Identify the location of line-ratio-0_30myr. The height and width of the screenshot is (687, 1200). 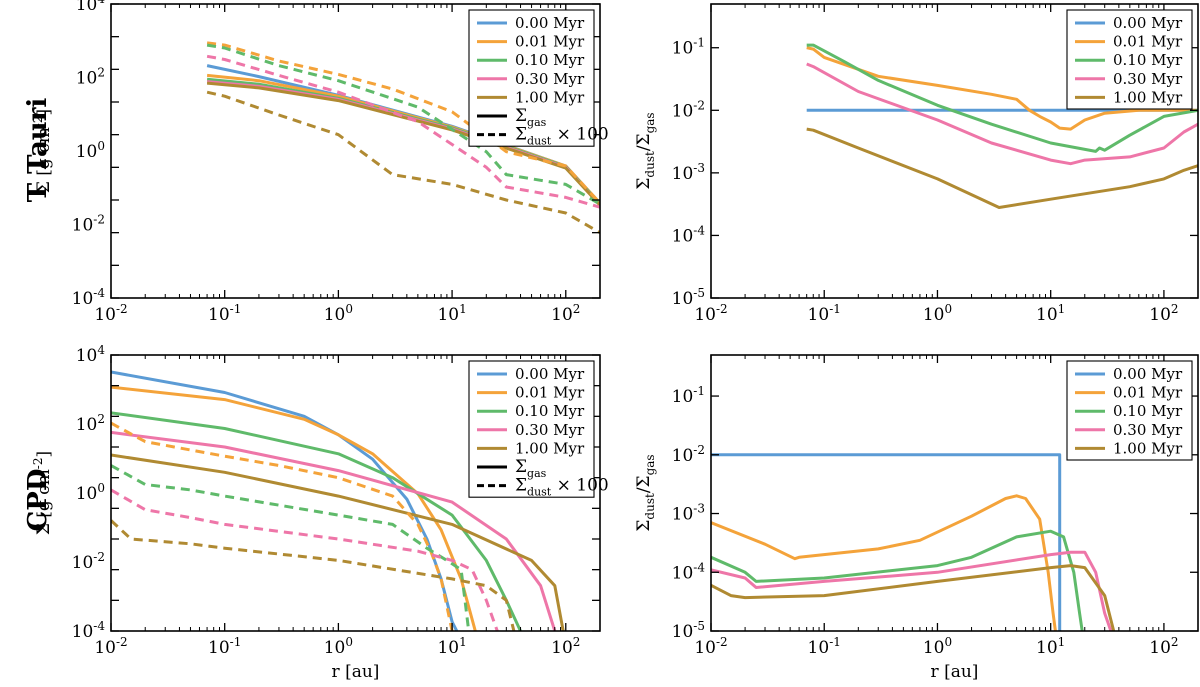
(1002, 114).